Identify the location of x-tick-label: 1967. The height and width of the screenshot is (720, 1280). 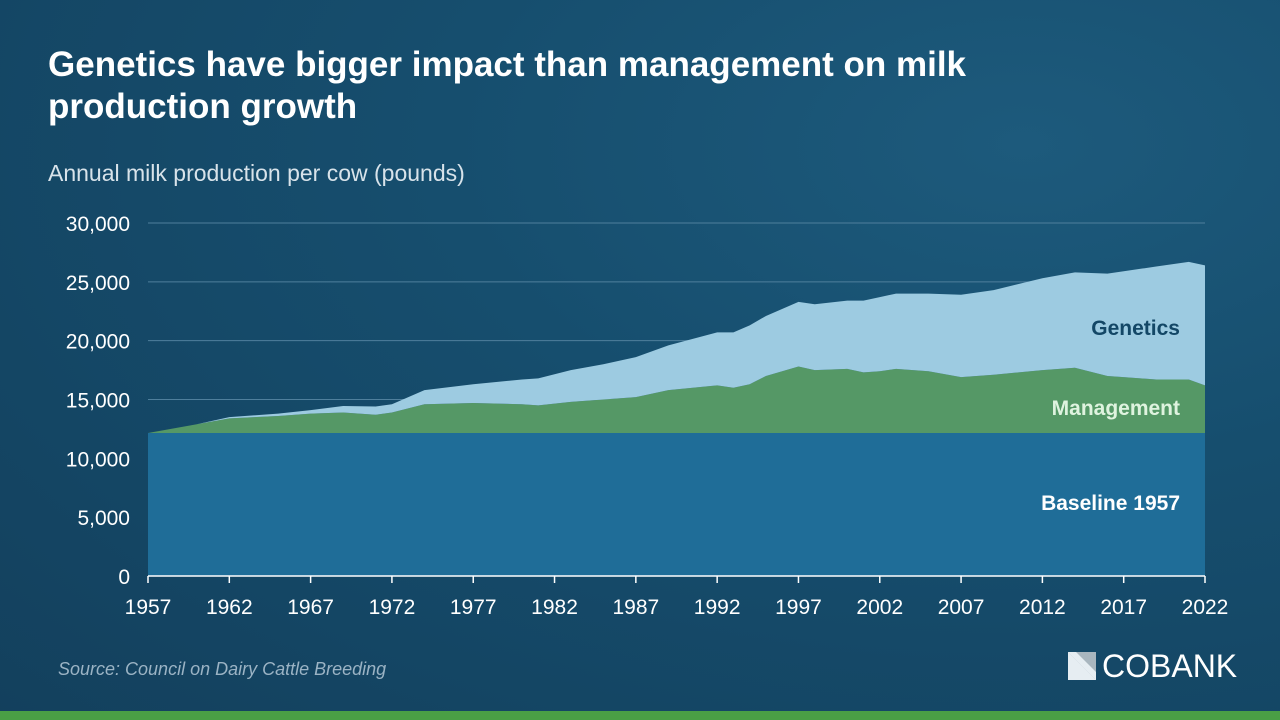
(310, 607).